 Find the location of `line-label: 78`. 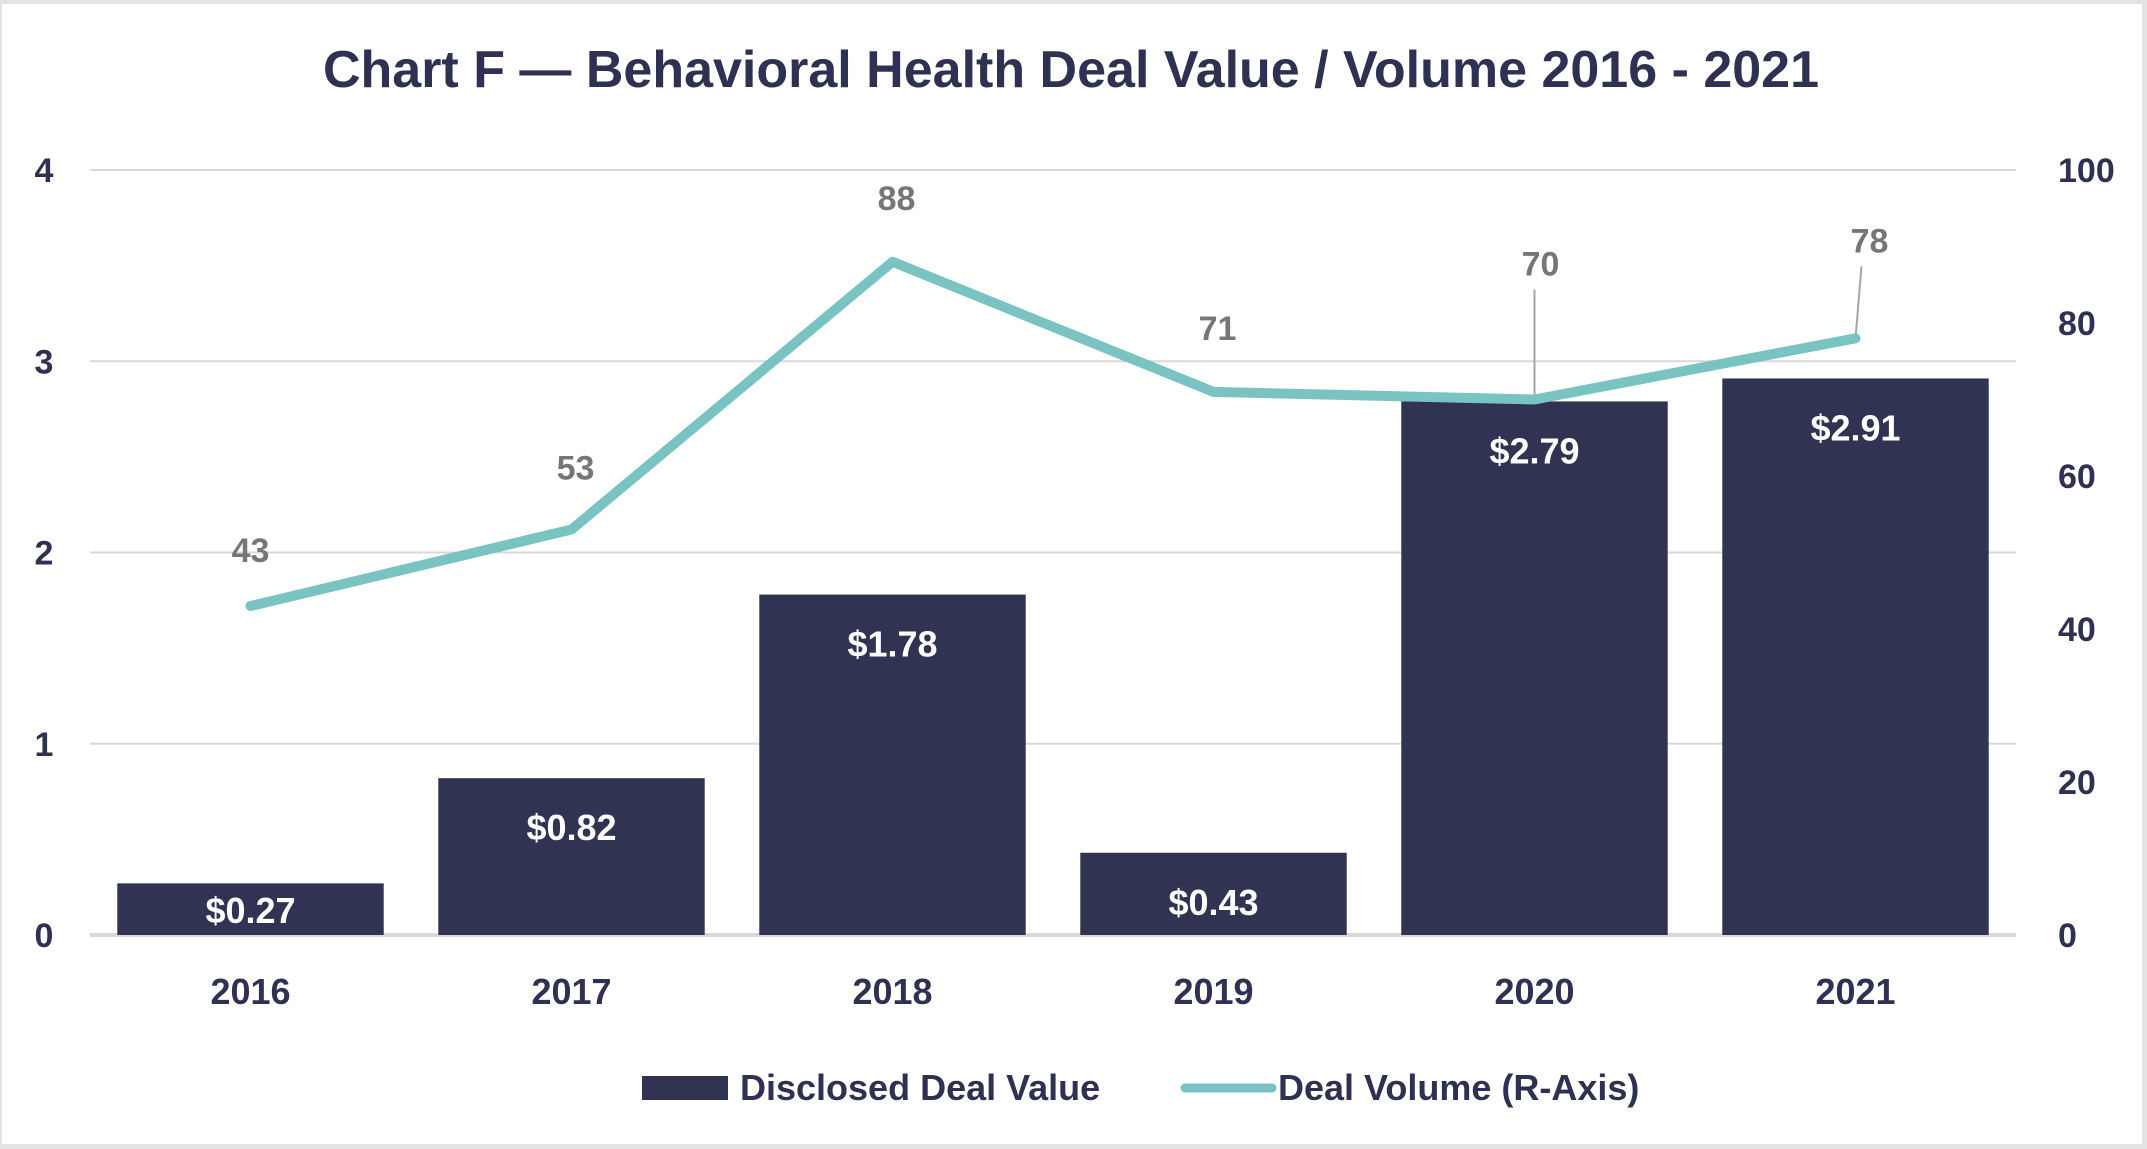

line-label: 78 is located at coordinates (1870, 241).